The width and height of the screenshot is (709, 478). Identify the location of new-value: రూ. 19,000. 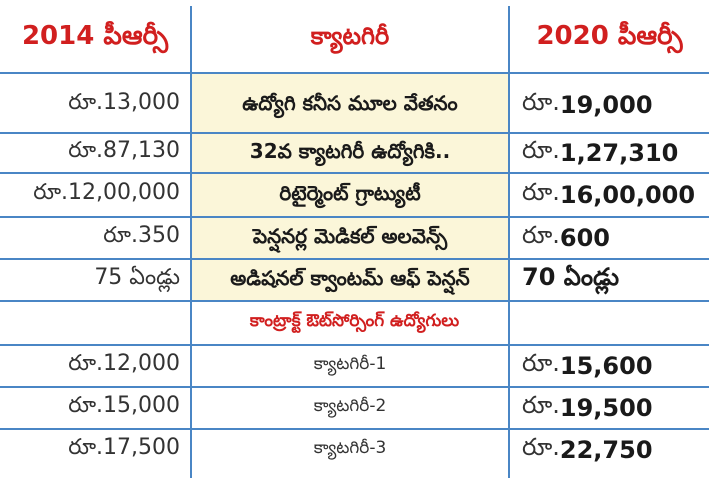
(615, 105).